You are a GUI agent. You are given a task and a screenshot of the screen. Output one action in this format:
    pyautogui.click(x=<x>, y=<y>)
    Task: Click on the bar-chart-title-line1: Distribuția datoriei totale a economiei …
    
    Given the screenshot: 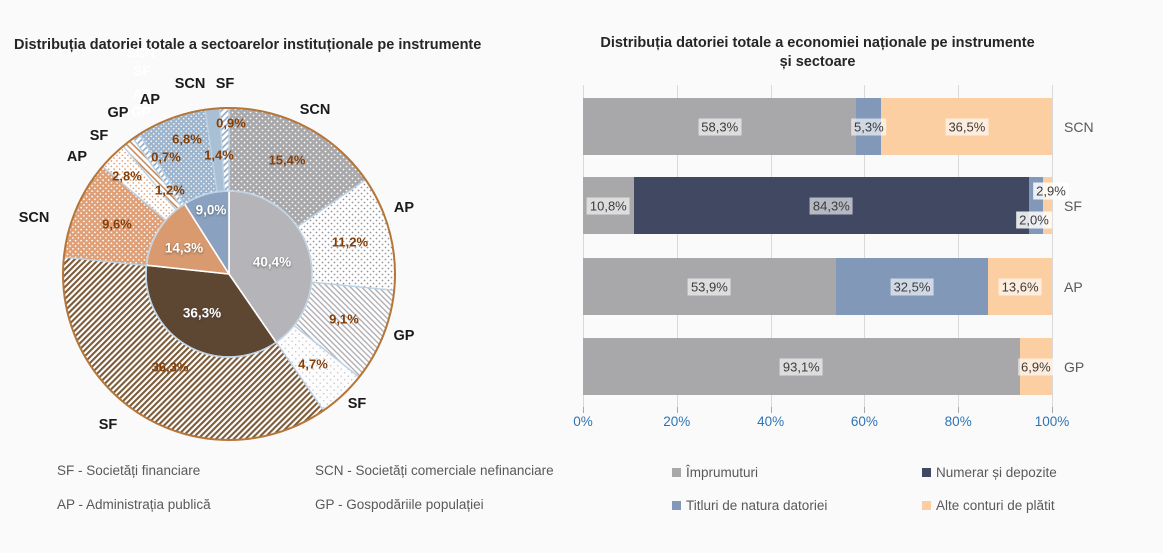 What is the action you would take?
    pyautogui.click(x=817, y=43)
    